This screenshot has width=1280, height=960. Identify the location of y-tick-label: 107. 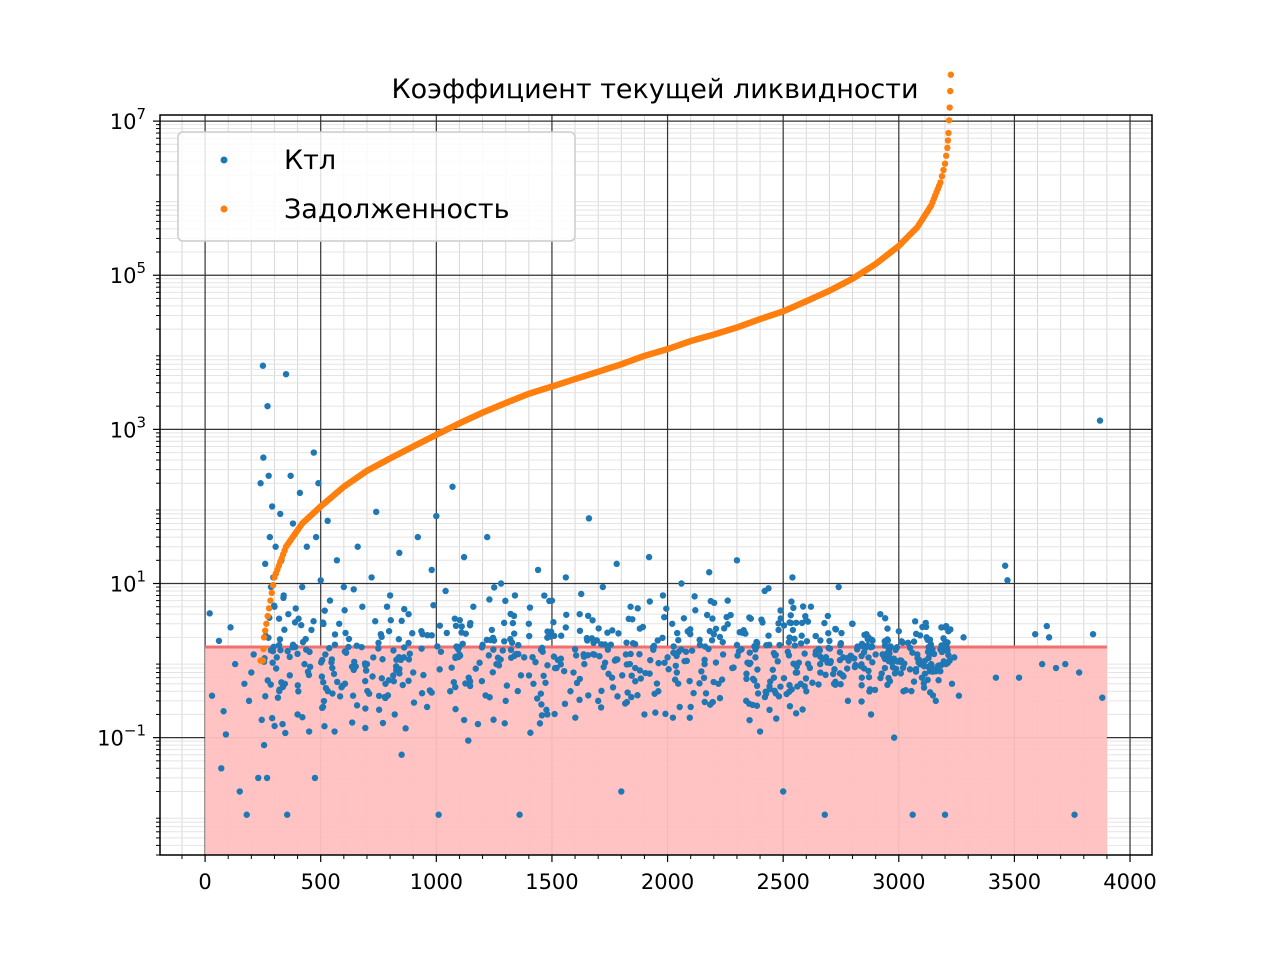
(128, 119).